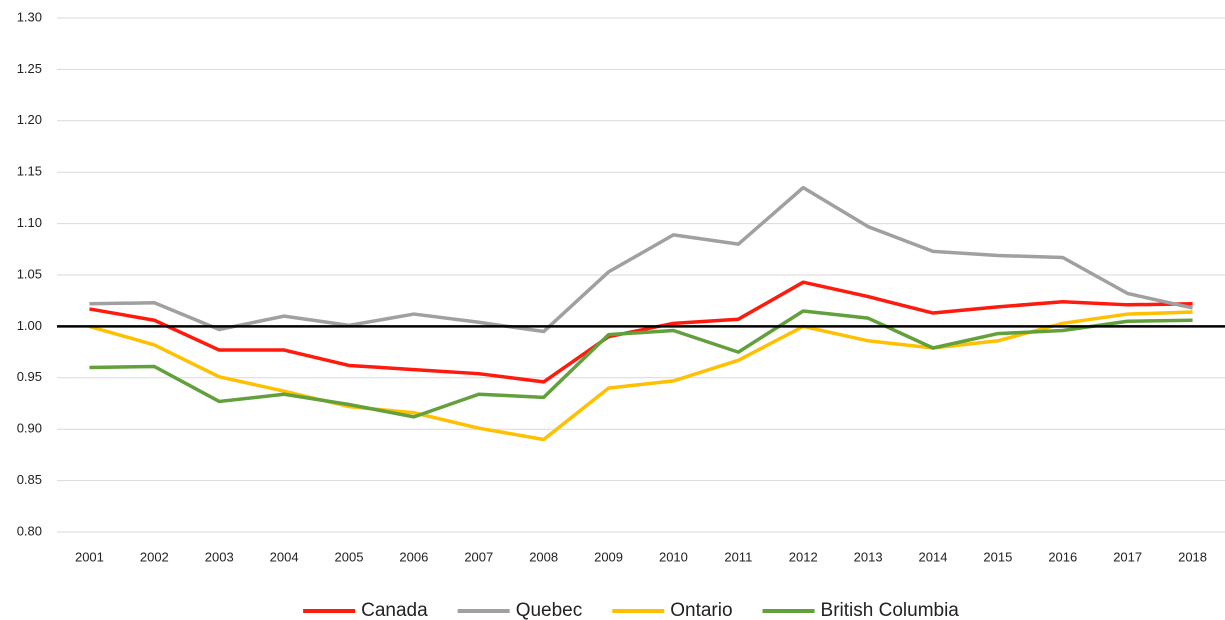 Image resolution: width=1225 pixels, height=620 pixels. What do you see at coordinates (890, 610) in the screenshot?
I see `legend-label: British Columbia` at bounding box center [890, 610].